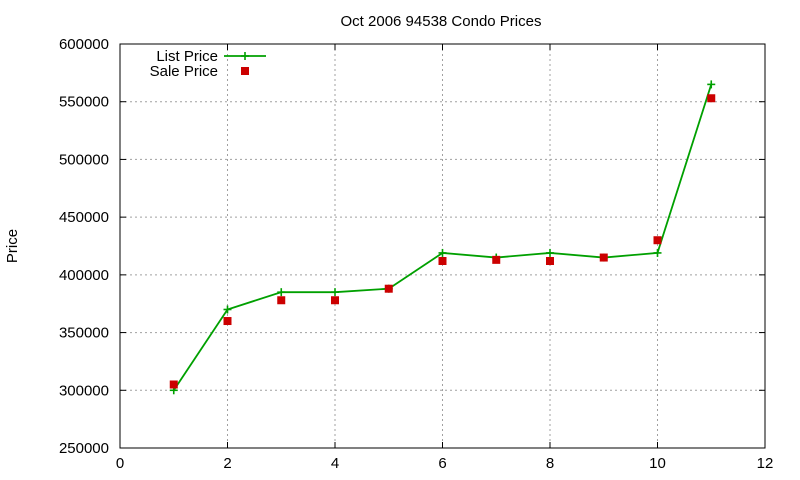 This screenshot has height=480, width=800. Describe the element at coordinates (84, 217) in the screenshot. I see `y-tick-label: 450000` at that location.